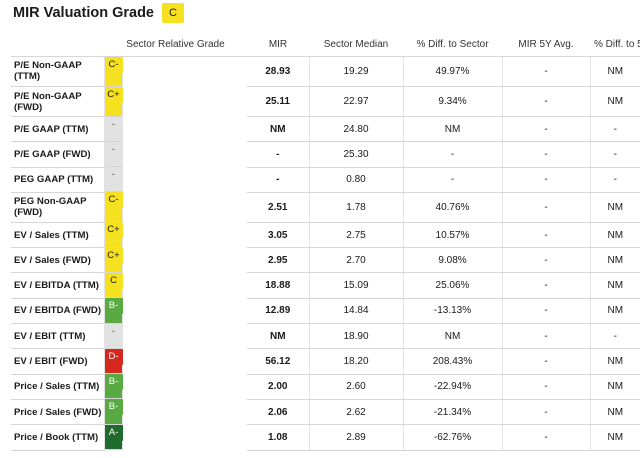  What do you see at coordinates (452, 44) in the screenshot?
I see `column-header-diff-sector: % Diff. to Sector` at bounding box center [452, 44].